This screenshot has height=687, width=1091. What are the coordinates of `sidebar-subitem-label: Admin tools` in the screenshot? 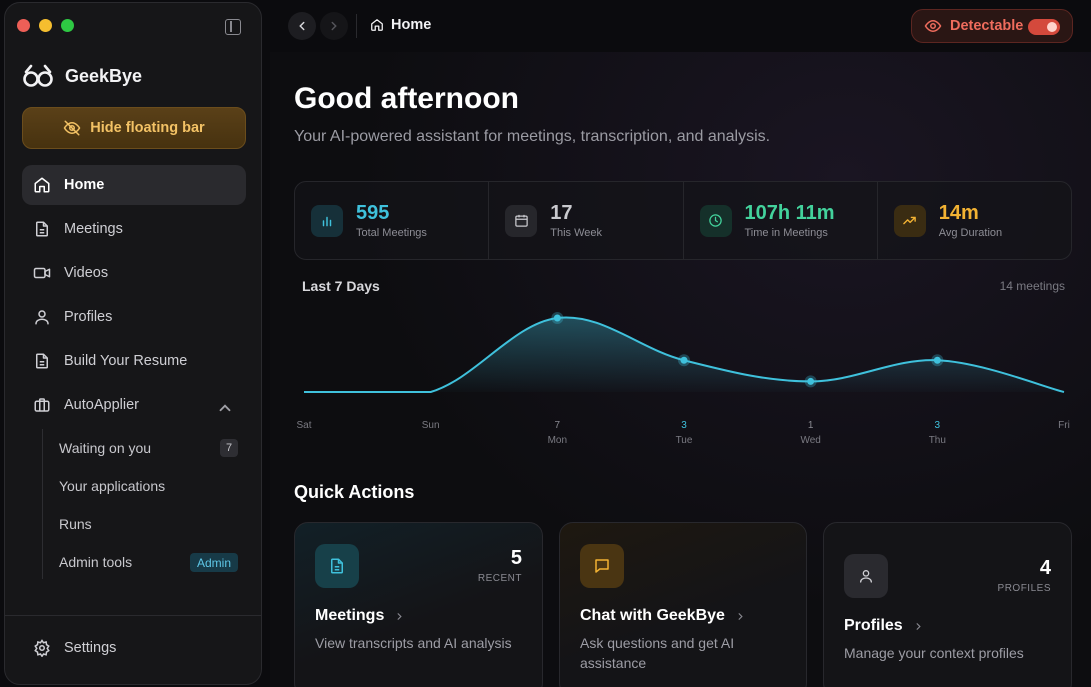 It's located at (96, 562).